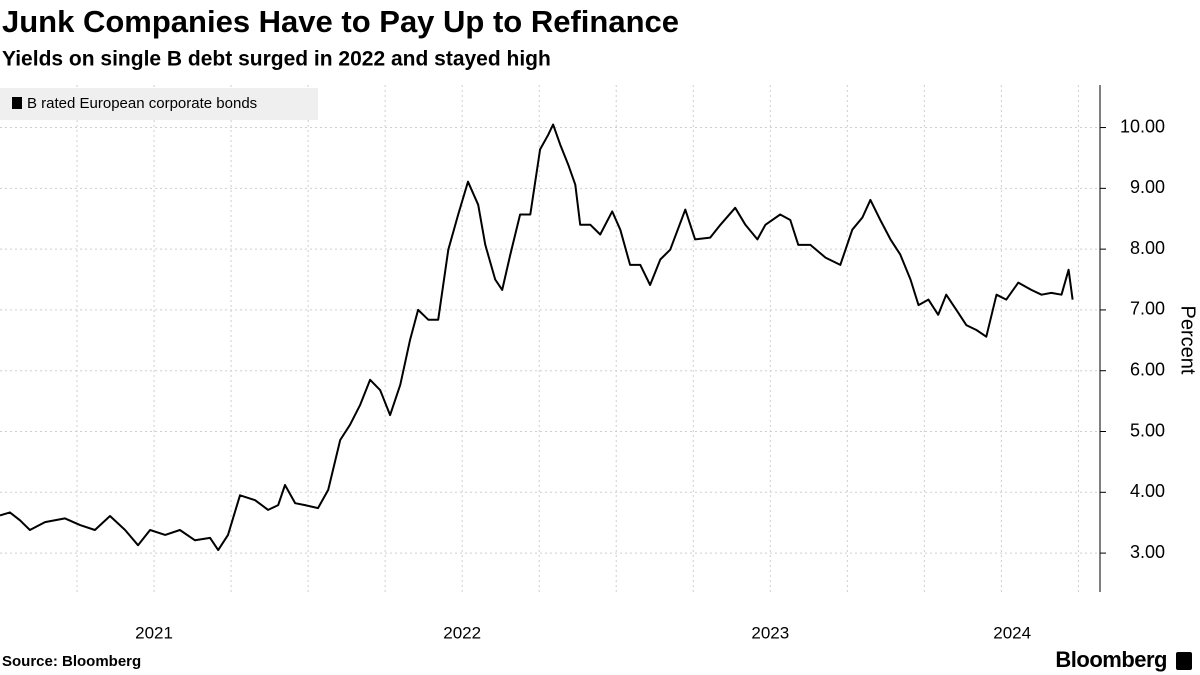 The width and height of the screenshot is (1200, 675). What do you see at coordinates (1147, 430) in the screenshot?
I see `y-tick-label: 5.00` at bounding box center [1147, 430].